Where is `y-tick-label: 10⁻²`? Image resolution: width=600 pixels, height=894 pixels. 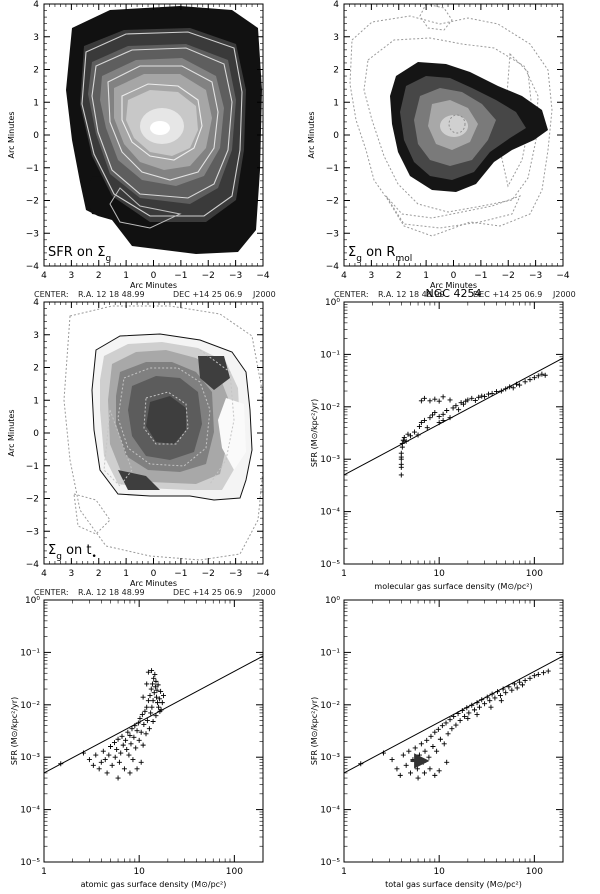 y-tick-label: 10⁻² is located at coordinates (330, 408).